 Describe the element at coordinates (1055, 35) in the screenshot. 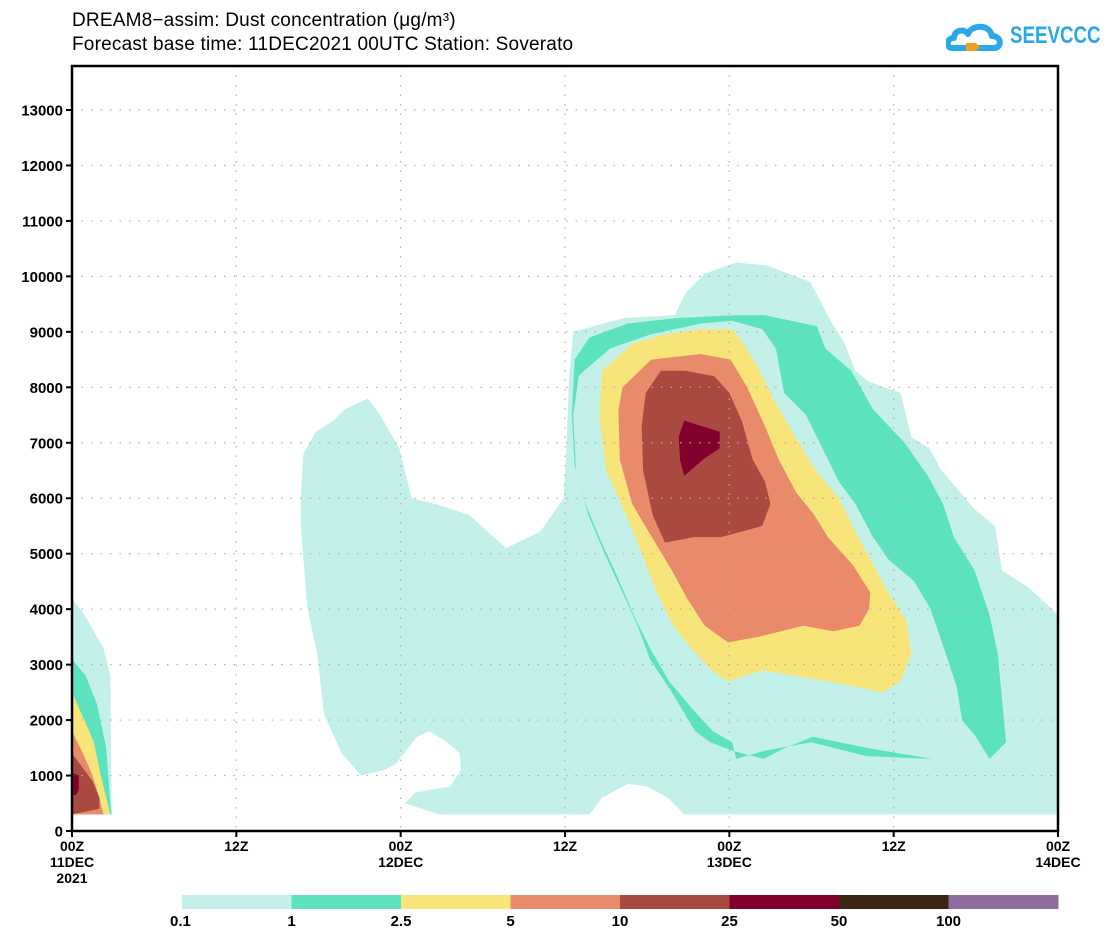

I see `logo-text: SEEVCCC` at that location.